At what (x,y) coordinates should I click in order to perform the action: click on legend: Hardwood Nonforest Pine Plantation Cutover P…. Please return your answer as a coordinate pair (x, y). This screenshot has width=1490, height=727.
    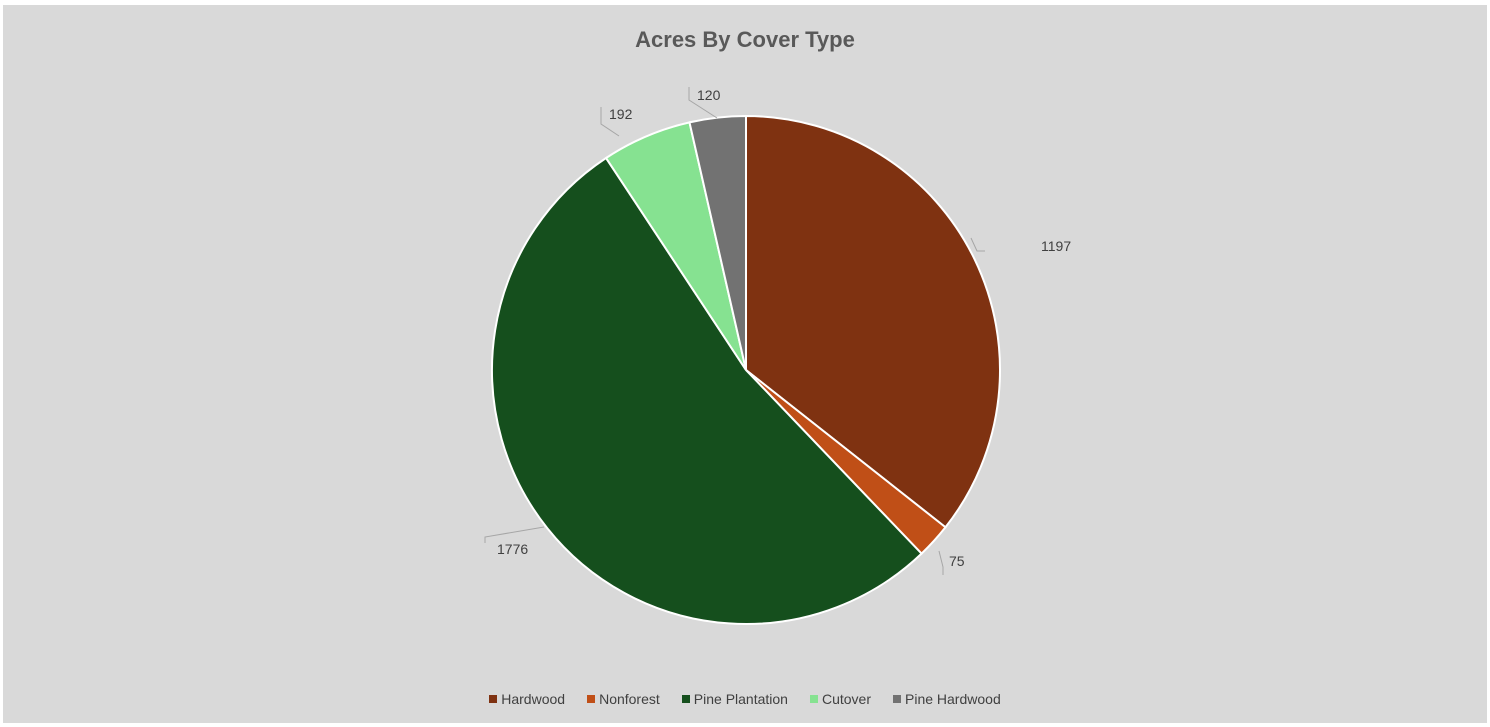
    Looking at the image, I should click on (745, 699).